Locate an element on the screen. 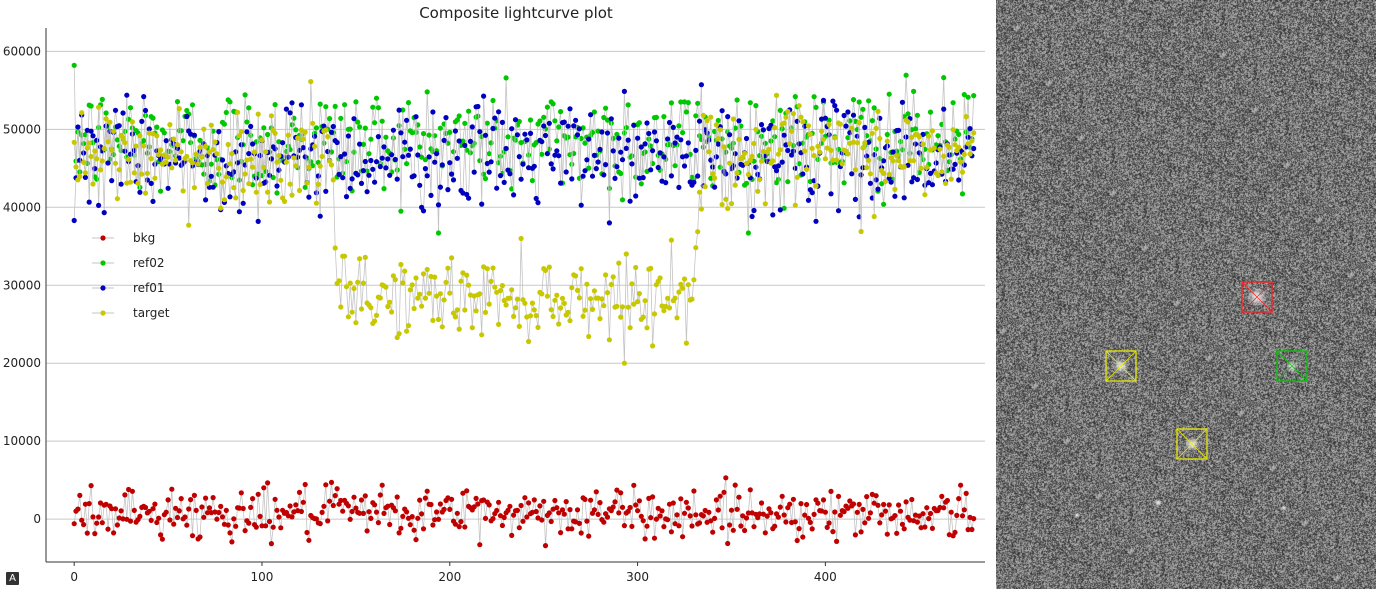  aperture-bkg is located at coordinates (1192, 444).